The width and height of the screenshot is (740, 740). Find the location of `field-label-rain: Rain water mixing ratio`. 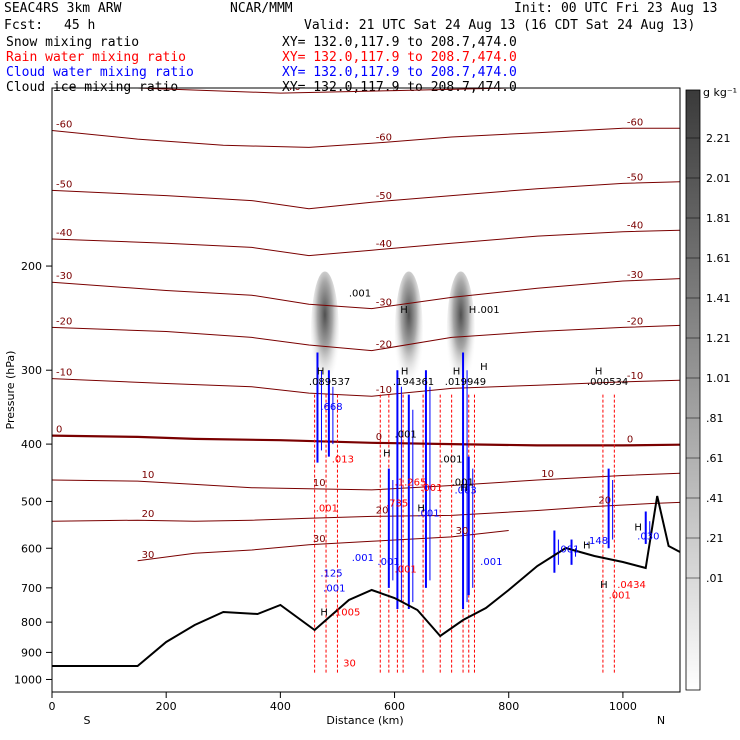

field-label-rain: Rain water mixing ratio is located at coordinates (96, 57).